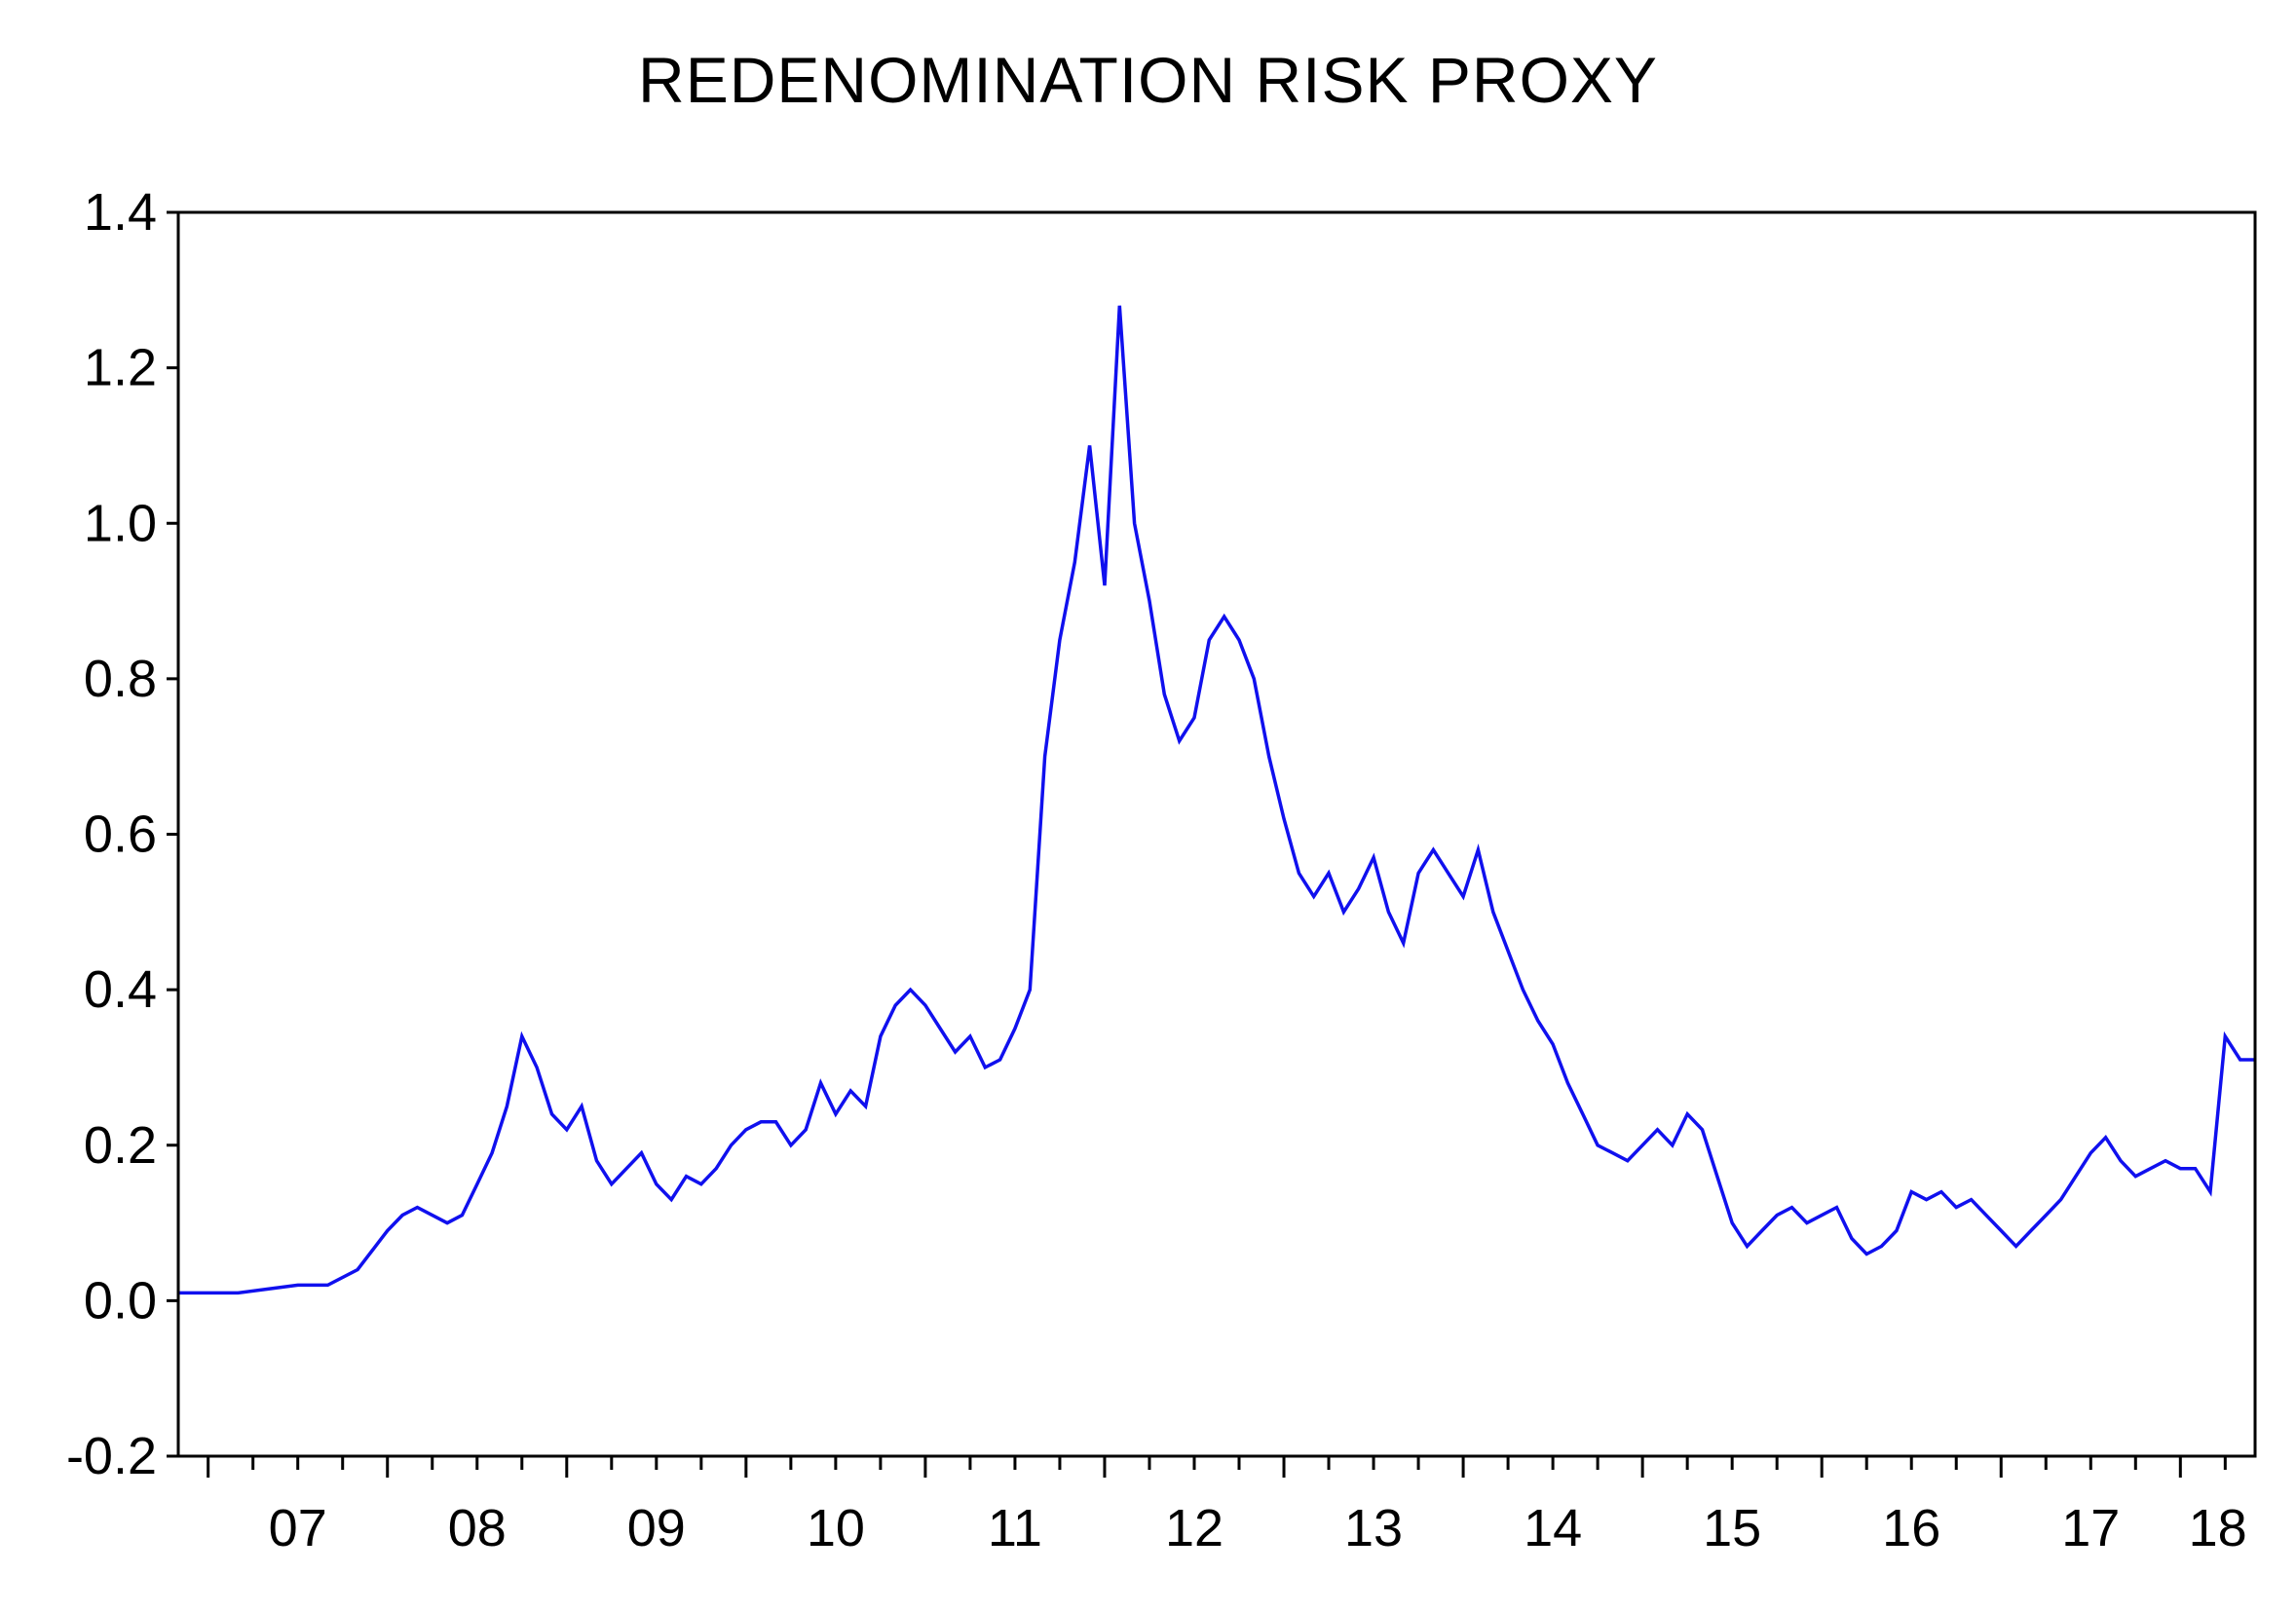  I want to click on x-tick-label: 10, so click(836, 1528).